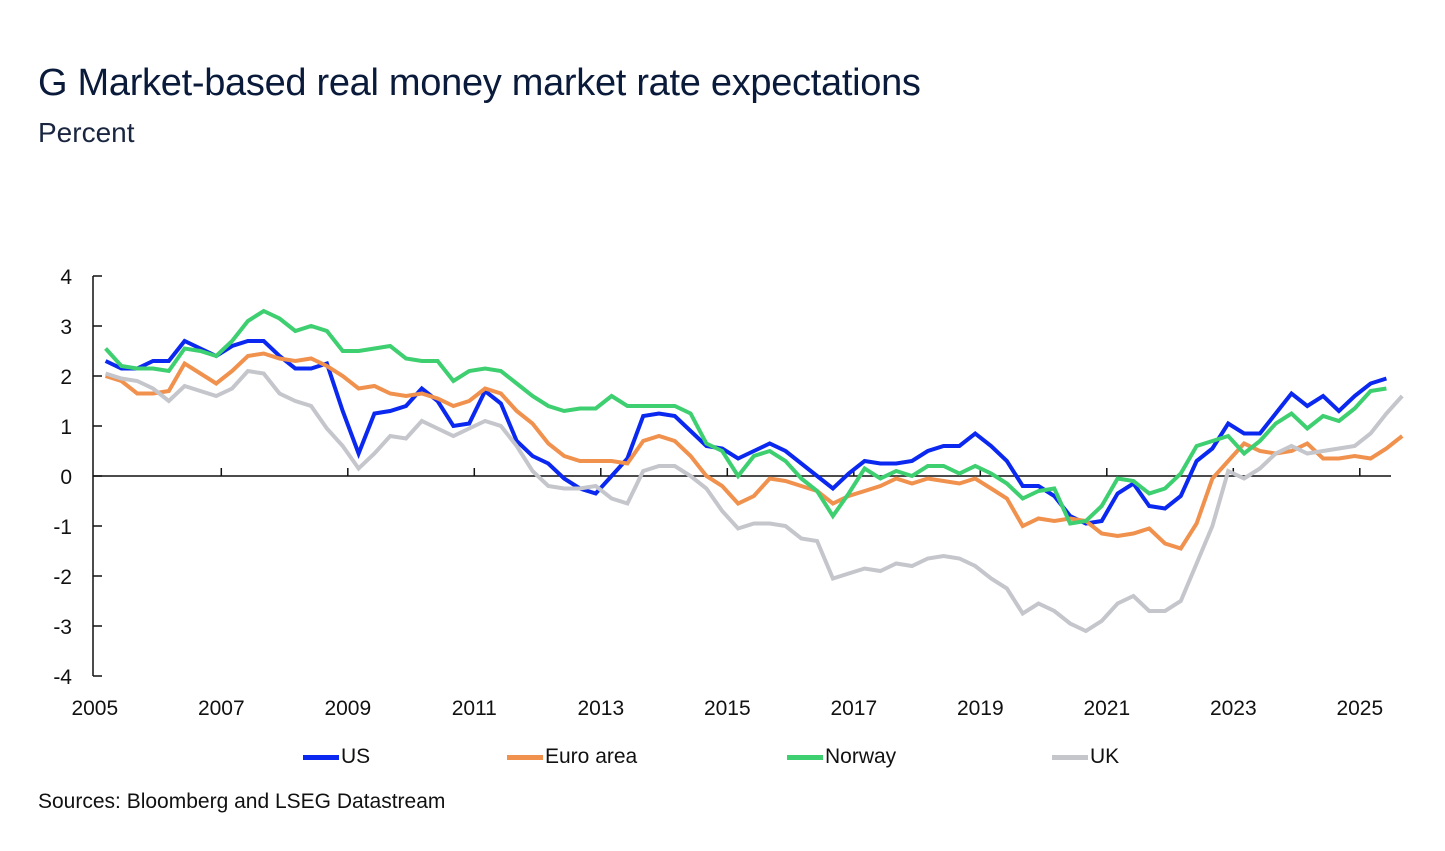 Image resolution: width=1445 pixels, height=851 pixels. Describe the element at coordinates (62, 627) in the screenshot. I see `y-tick-label: -3` at that location.